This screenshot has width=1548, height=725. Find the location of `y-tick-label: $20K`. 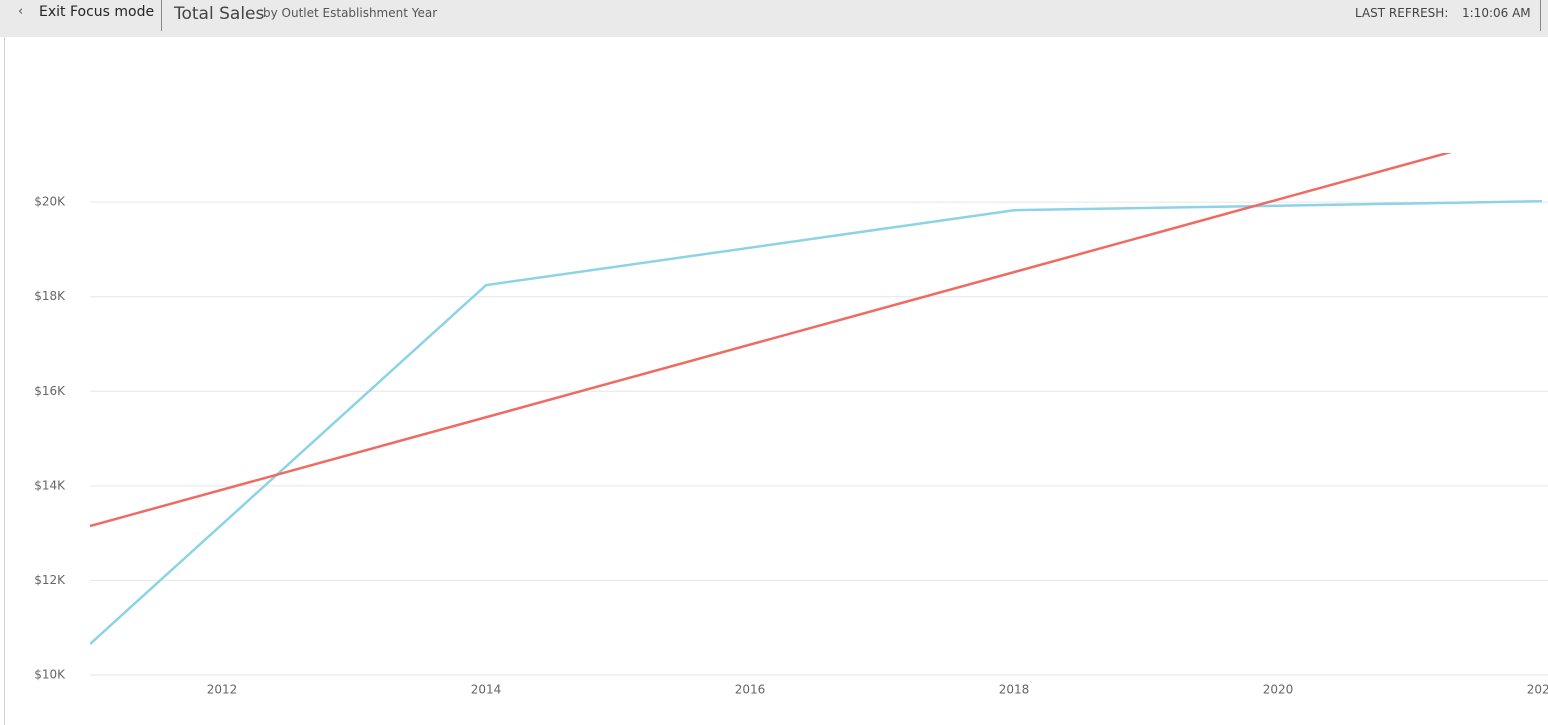

y-tick-label: $20K is located at coordinates (50, 202).